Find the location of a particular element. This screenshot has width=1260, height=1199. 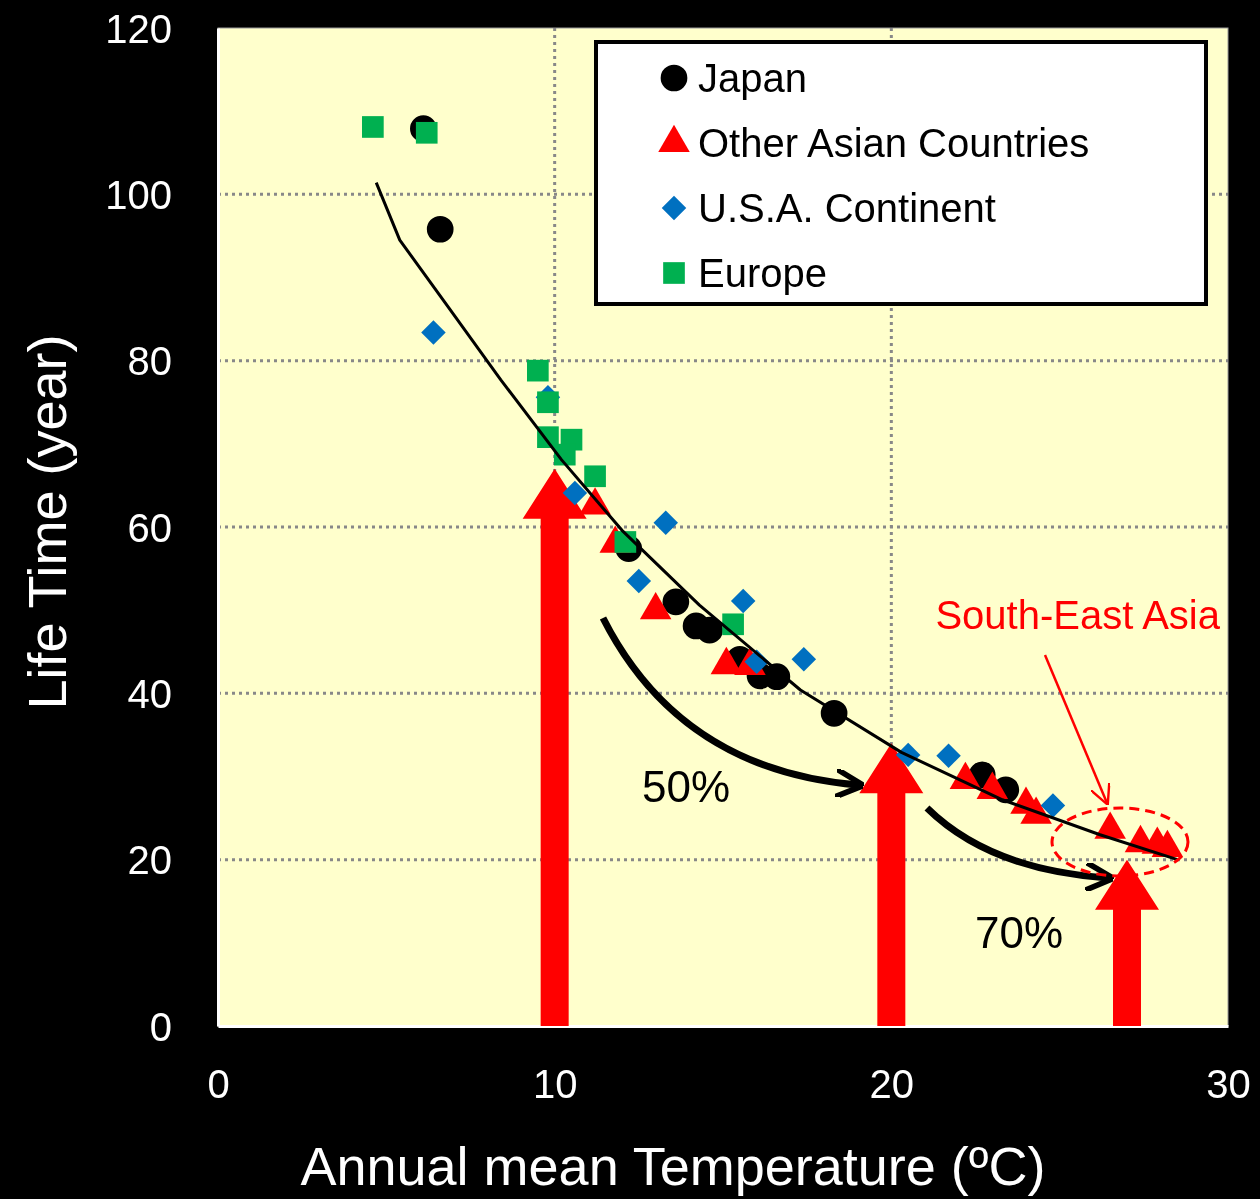

x-axis-title: Annual mean Temperature (ºC) is located at coordinates (673, 1166).